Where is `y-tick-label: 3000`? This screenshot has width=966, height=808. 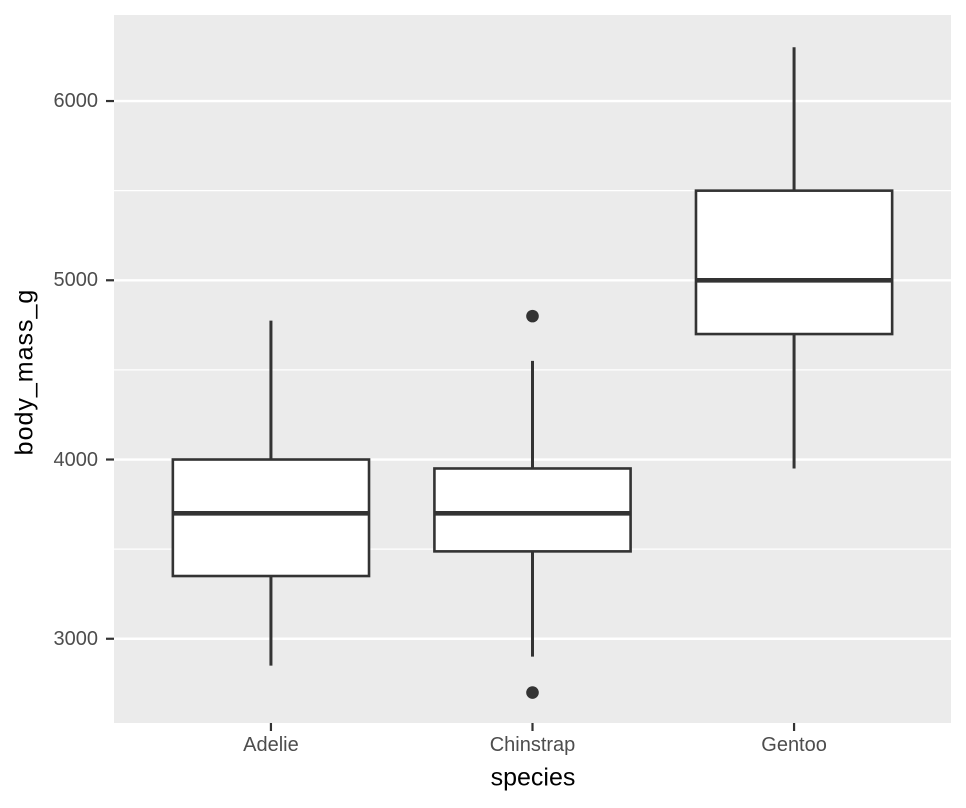
y-tick-label: 3000 is located at coordinates (76, 638).